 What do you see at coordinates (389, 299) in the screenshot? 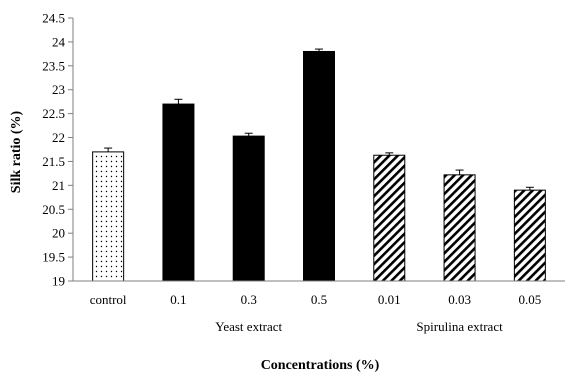
I see `x-category-label: 0.01` at bounding box center [389, 299].